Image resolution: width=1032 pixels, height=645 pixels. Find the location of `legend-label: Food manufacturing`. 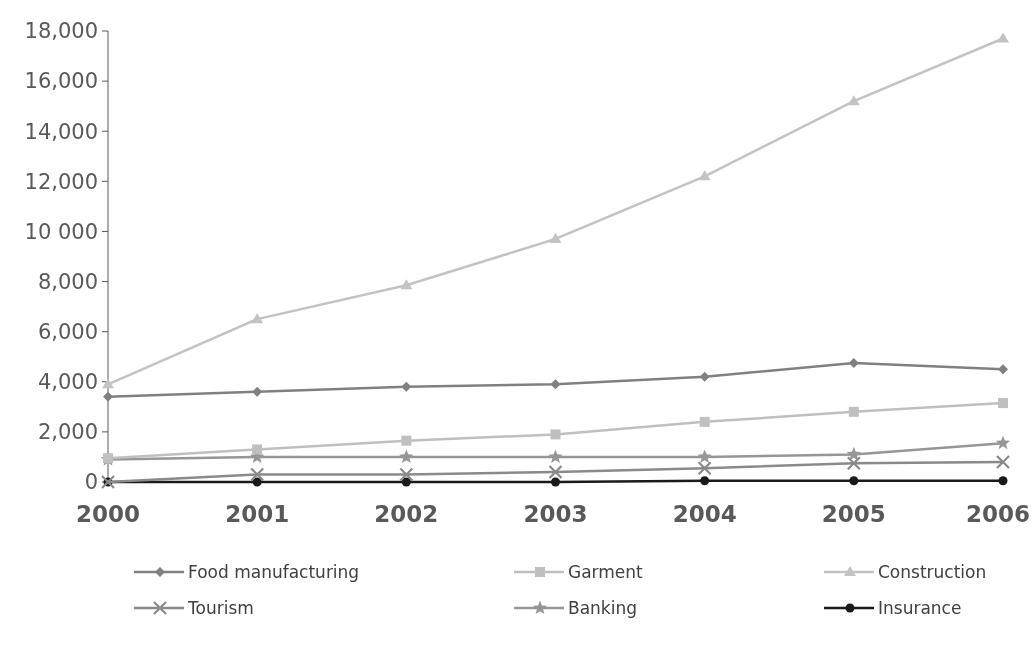

legend-label: Food manufacturing is located at coordinates (274, 571).